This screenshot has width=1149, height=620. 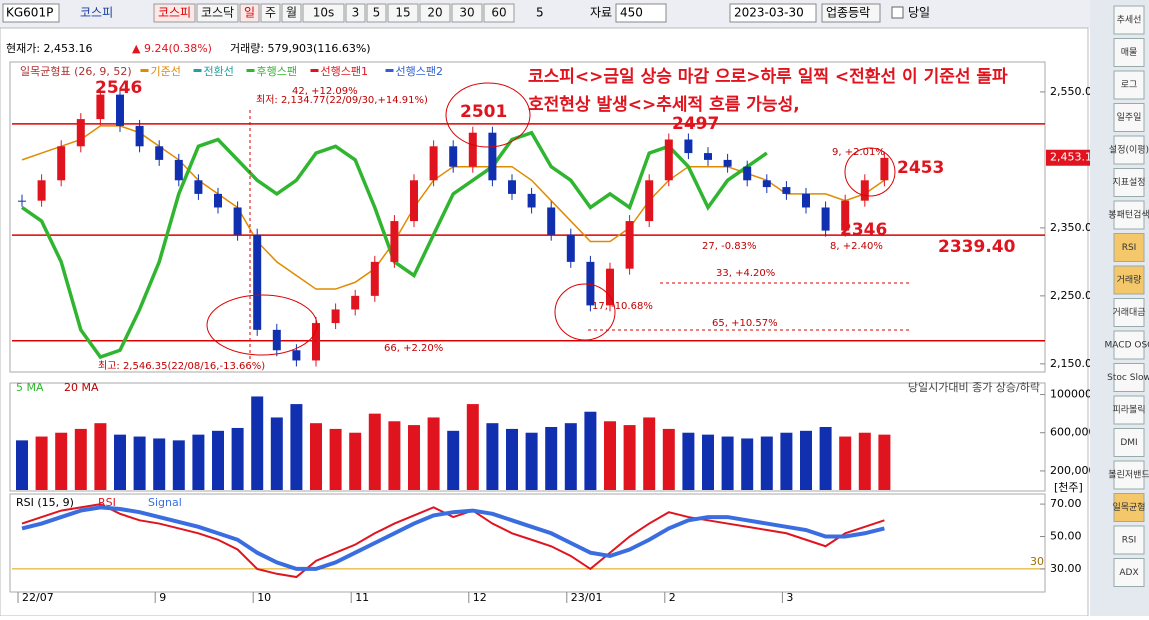 What do you see at coordinates (672, 597) in the screenshot?
I see `x-tick-label: 2` at bounding box center [672, 597].